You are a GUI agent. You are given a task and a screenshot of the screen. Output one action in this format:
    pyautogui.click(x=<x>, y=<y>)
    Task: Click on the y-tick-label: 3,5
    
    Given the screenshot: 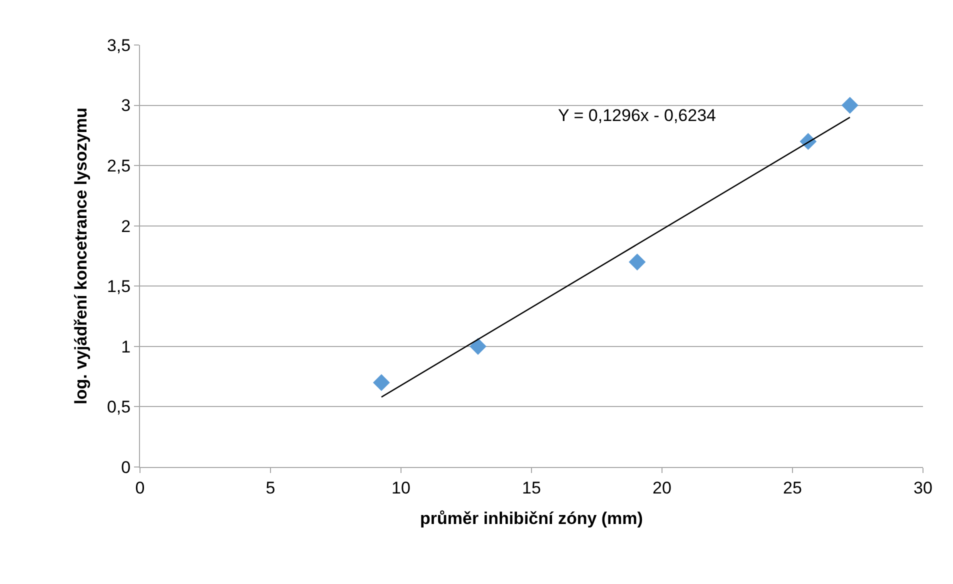 What is the action you would take?
    pyautogui.click(x=118, y=45)
    